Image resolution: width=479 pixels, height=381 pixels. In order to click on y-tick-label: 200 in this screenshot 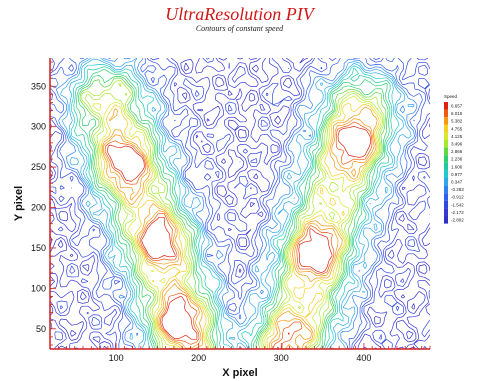, I will do `click(38, 208)`.